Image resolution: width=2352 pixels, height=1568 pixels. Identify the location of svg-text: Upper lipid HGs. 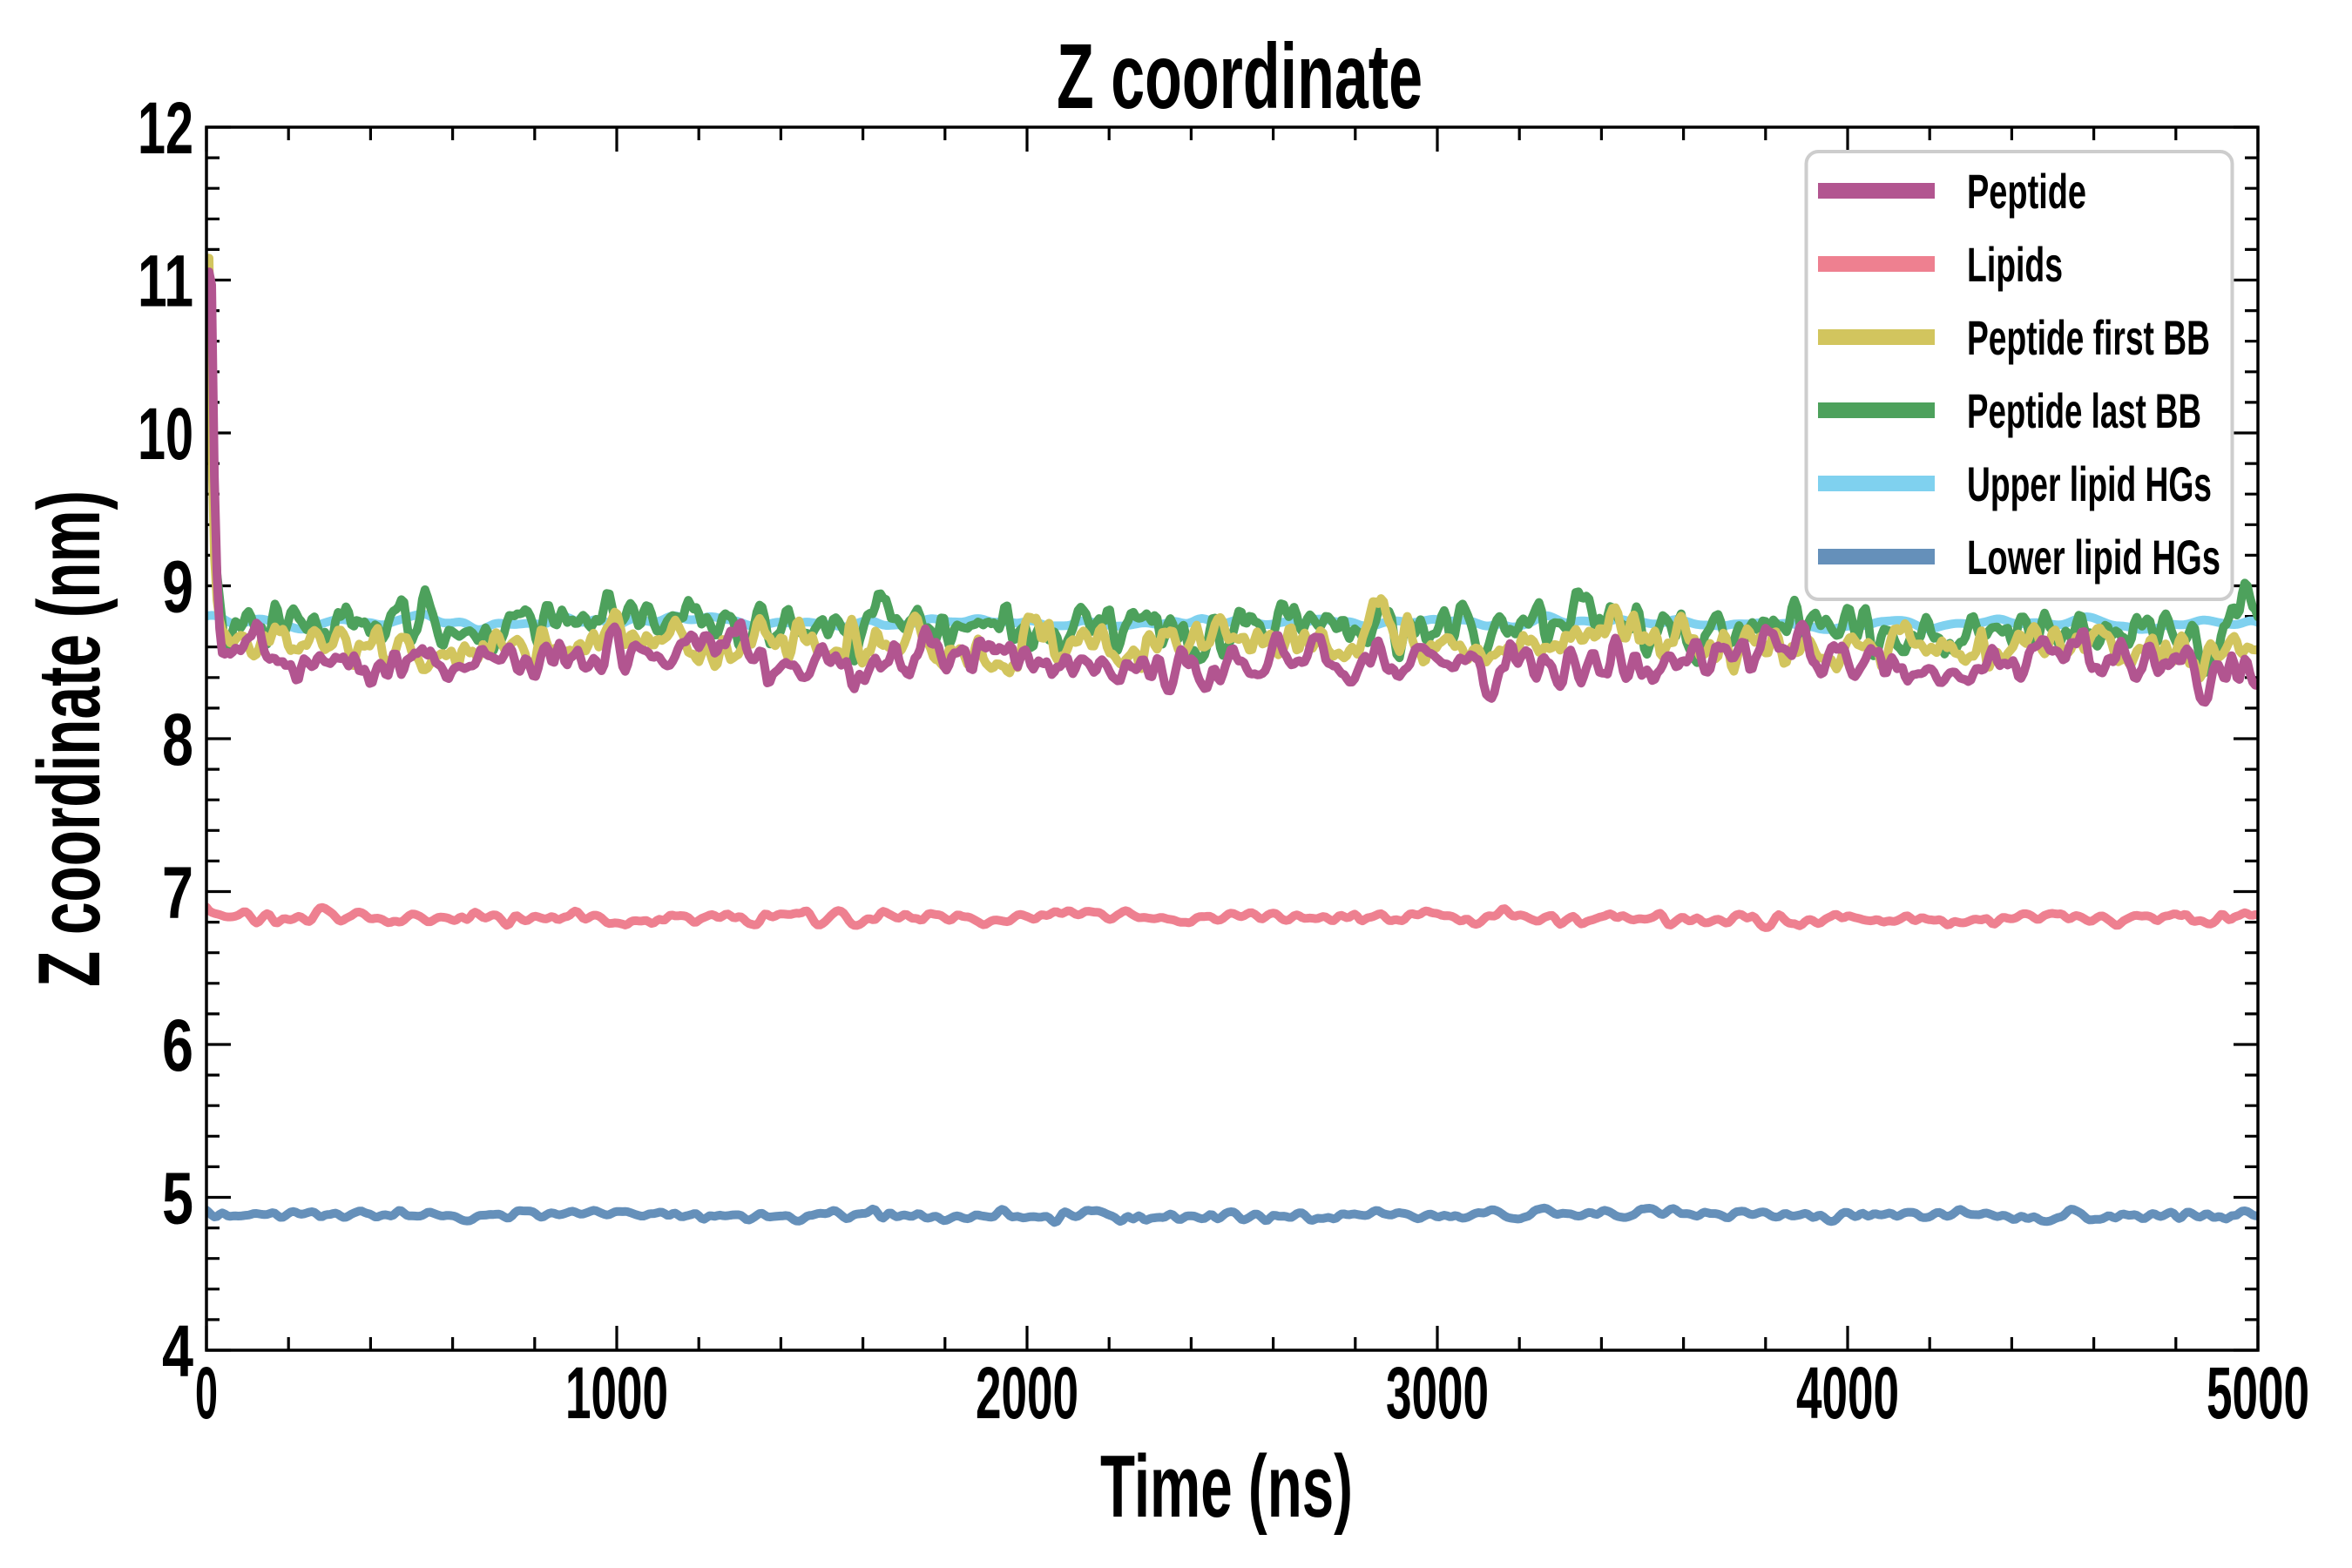
(2089, 484).